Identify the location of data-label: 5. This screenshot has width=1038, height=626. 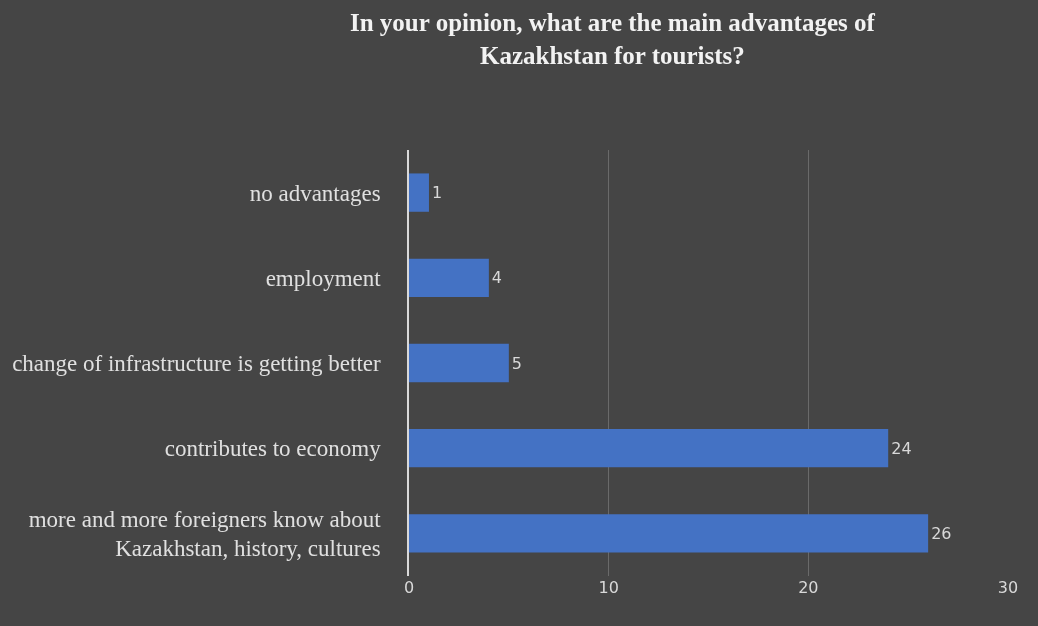
(517, 363).